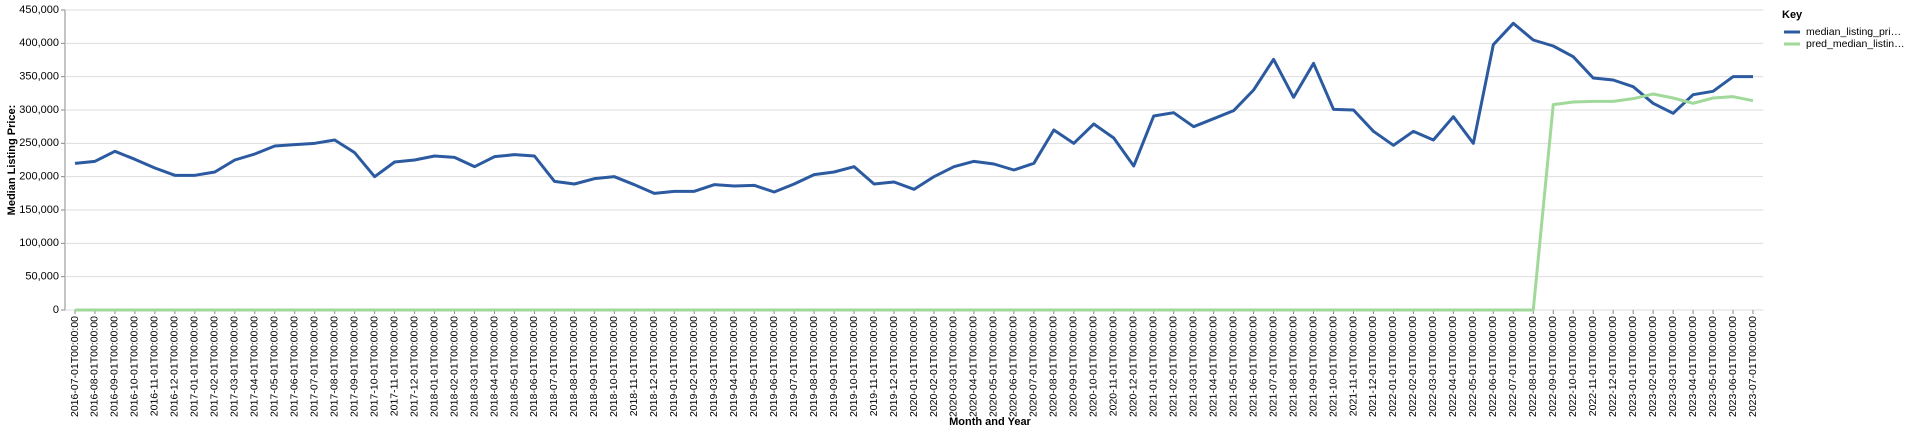 The height and width of the screenshot is (434, 1920). What do you see at coordinates (39, 210) in the screenshot?
I see `y-tick-label: 150,000` at bounding box center [39, 210].